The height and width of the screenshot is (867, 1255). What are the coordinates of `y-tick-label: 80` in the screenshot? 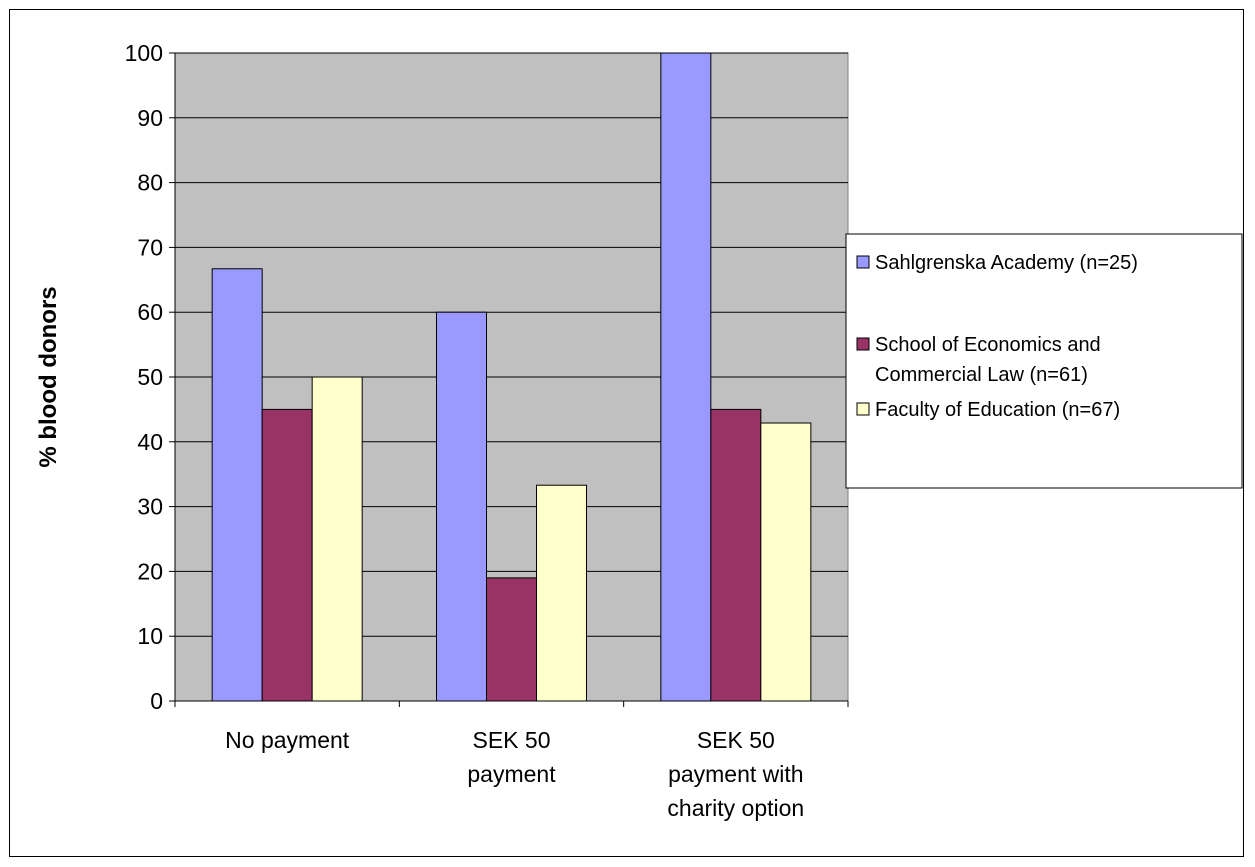 It's located at (150, 183).